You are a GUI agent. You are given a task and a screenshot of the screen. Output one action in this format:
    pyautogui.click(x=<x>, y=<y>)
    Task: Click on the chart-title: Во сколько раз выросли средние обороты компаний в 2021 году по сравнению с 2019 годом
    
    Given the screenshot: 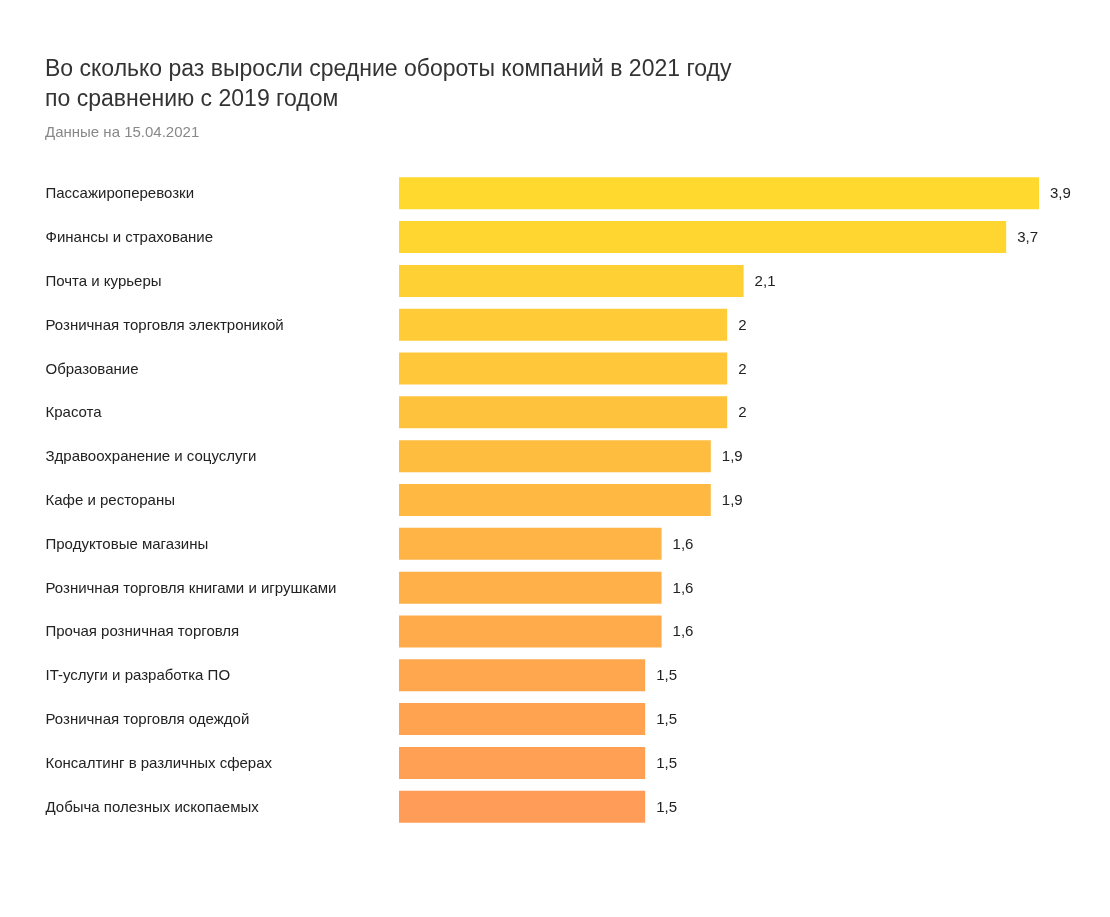 What is the action you would take?
    pyautogui.click(x=389, y=83)
    